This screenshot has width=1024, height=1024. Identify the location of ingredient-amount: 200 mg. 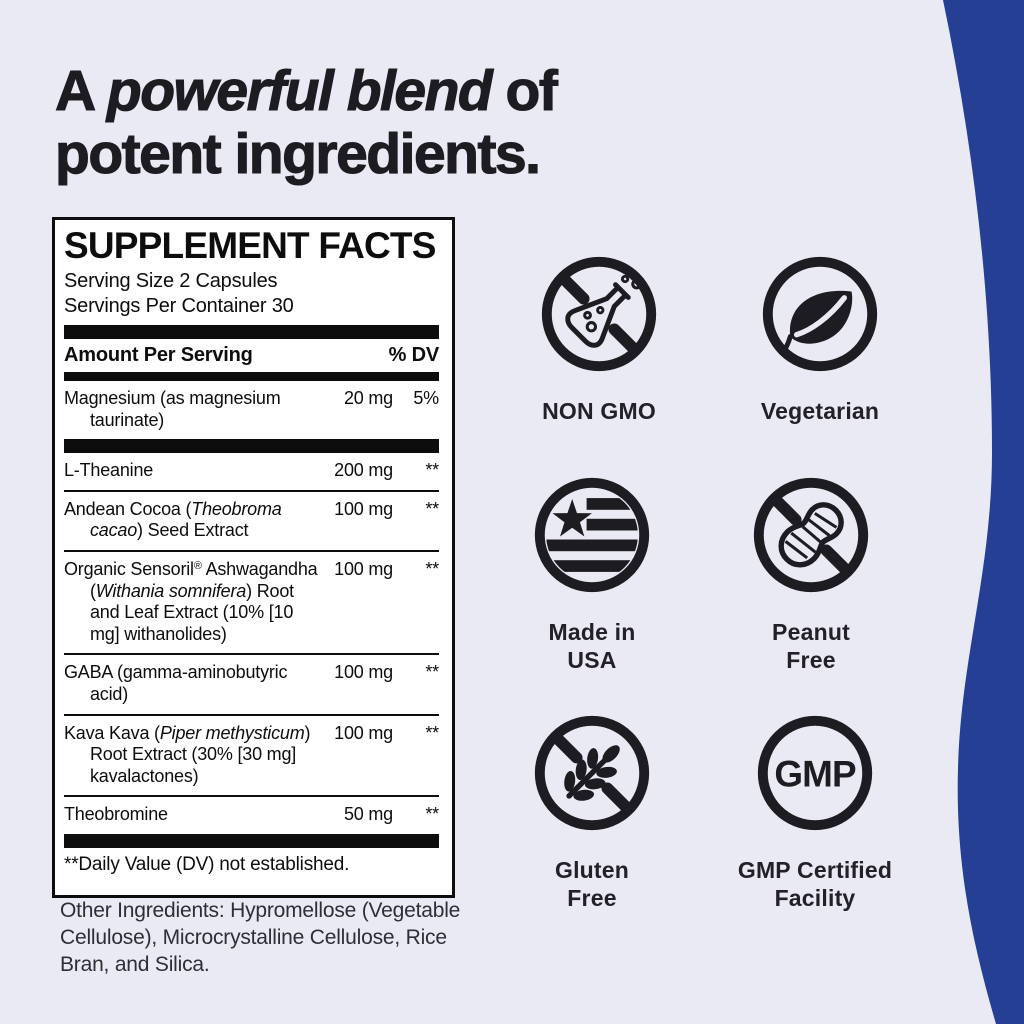
(363, 470).